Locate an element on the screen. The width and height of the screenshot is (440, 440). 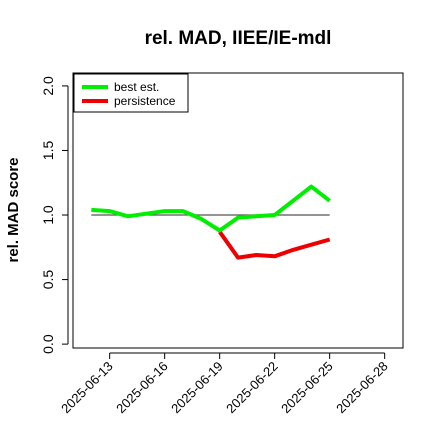
x-tick-label: 2025-06-25 is located at coordinates (307, 388).